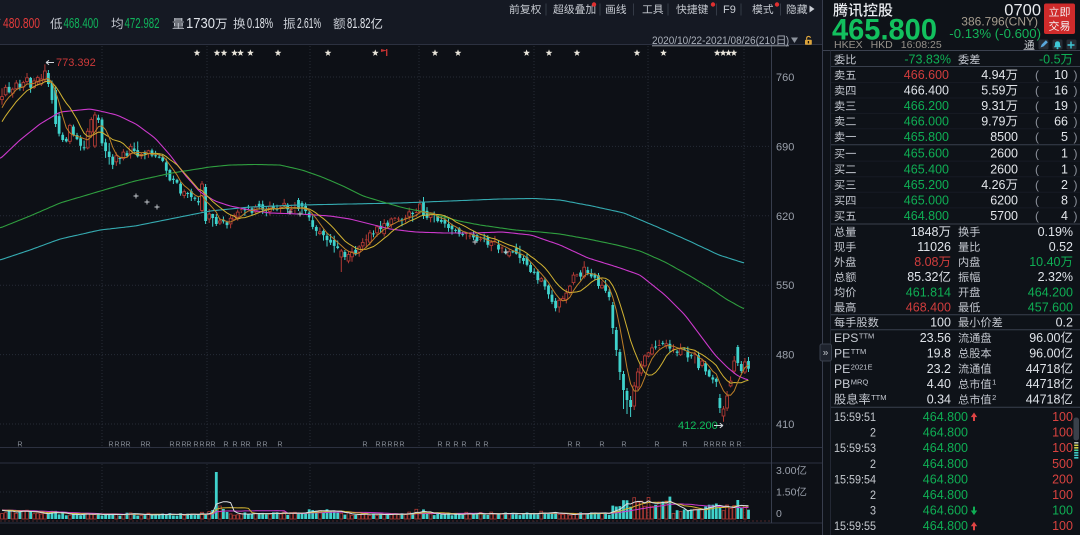  I want to click on svg-text: 15:59:54, so click(855, 479).